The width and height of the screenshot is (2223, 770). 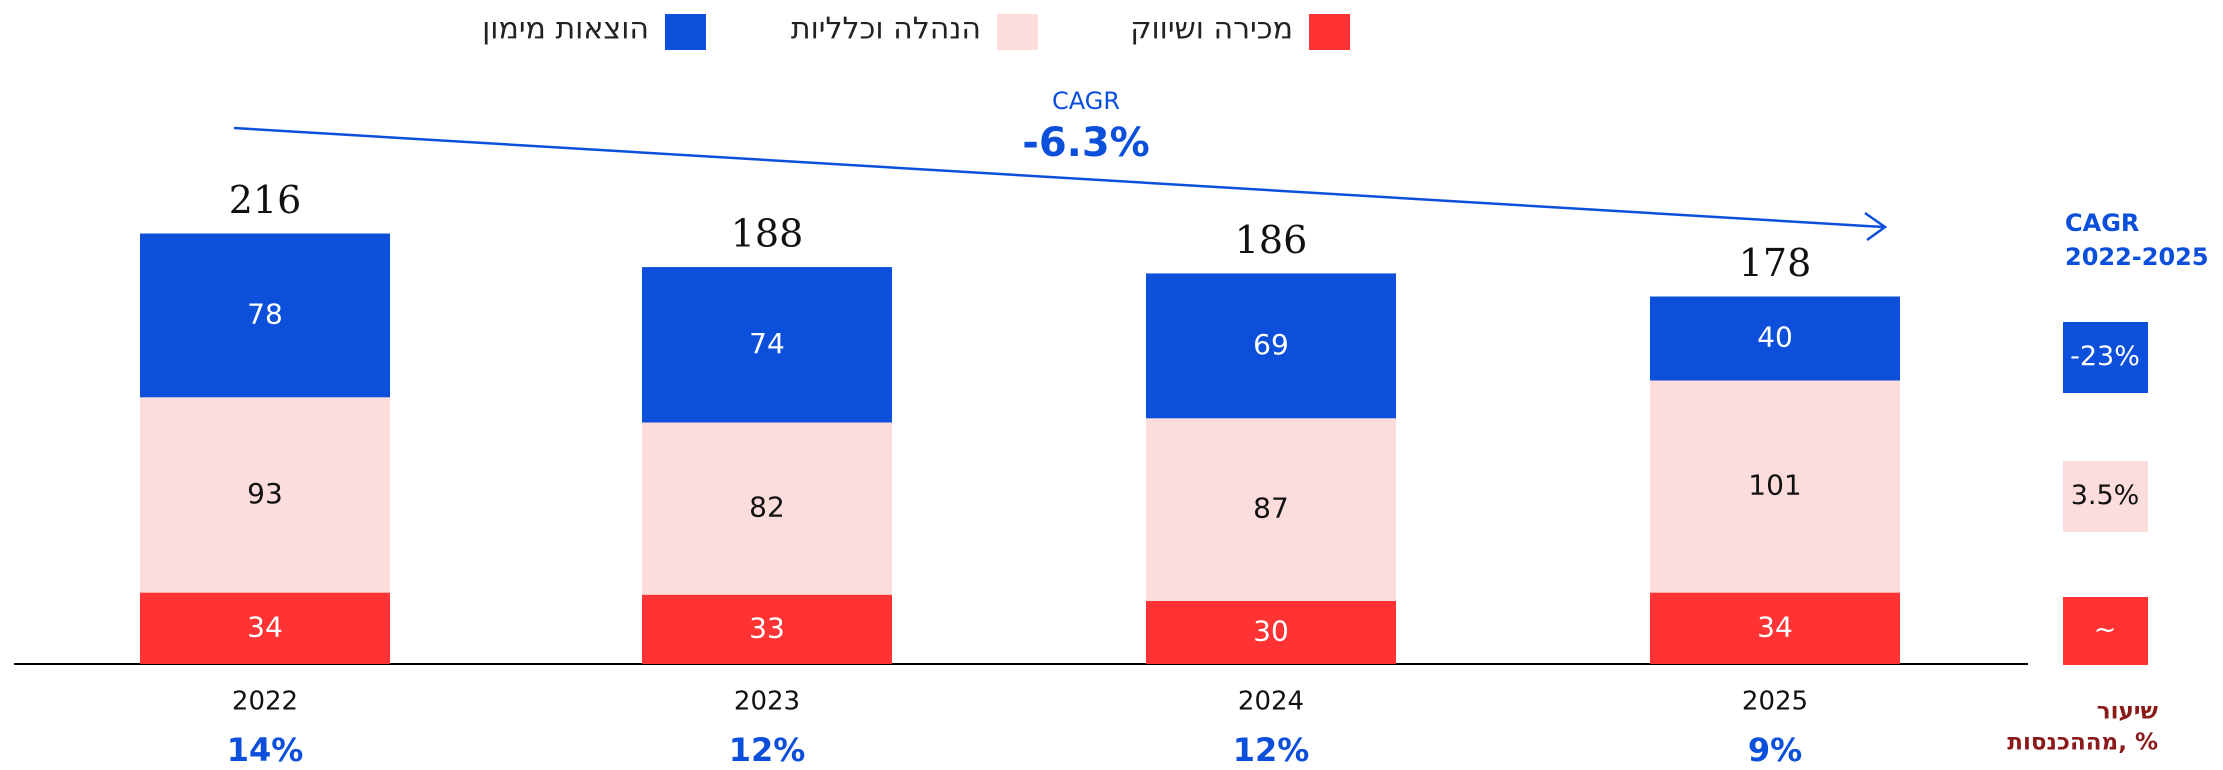 I want to click on side-value: 3.5%, so click(x=2105, y=495).